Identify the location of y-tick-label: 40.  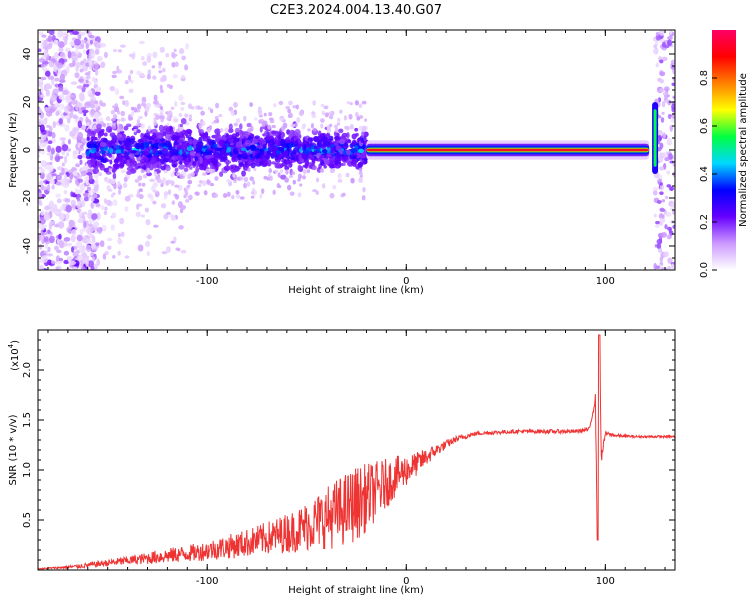
(27, 54).